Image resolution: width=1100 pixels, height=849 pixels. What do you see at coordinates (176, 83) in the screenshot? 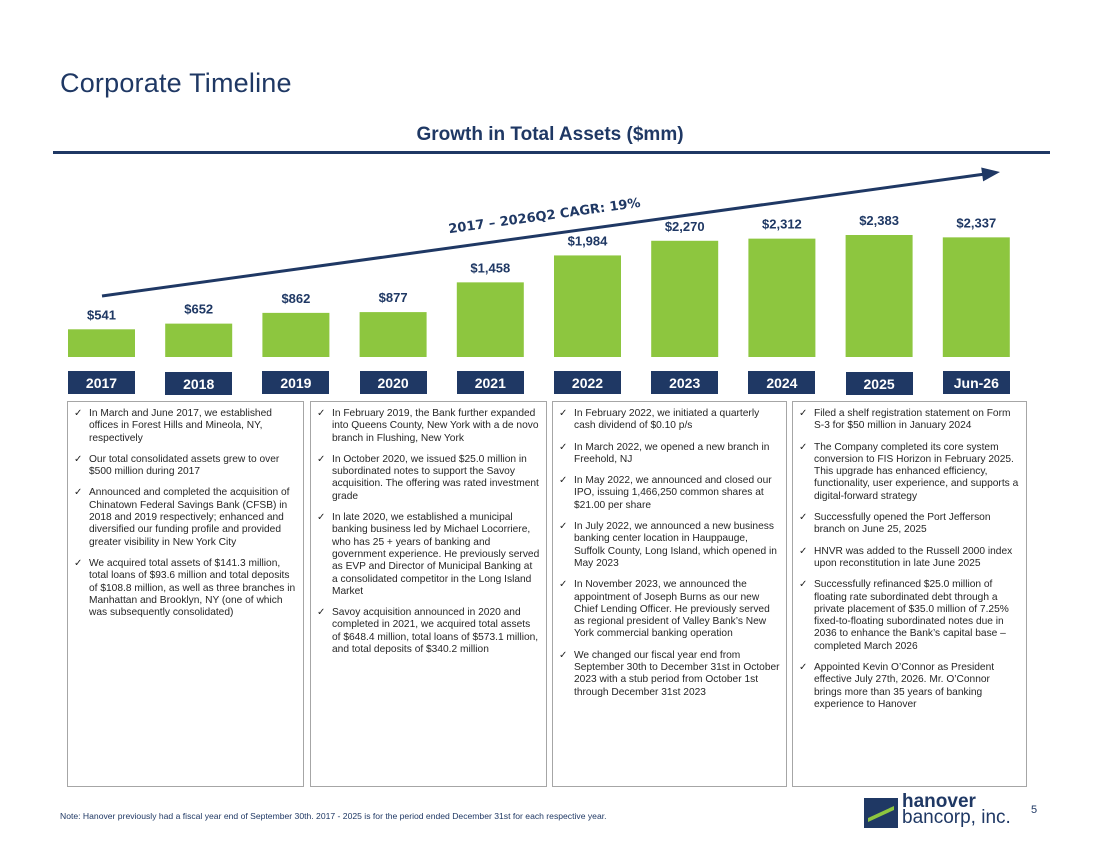
I see `page-title: Corporate Timeline` at bounding box center [176, 83].